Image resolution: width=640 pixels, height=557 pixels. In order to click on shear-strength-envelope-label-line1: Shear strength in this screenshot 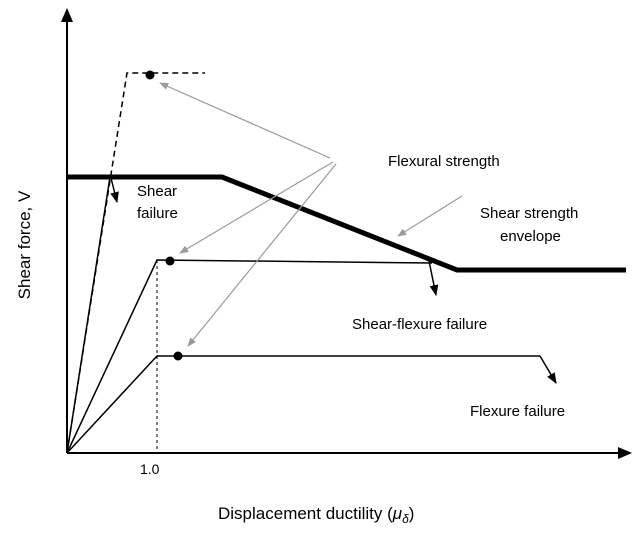, I will do `click(529, 213)`.